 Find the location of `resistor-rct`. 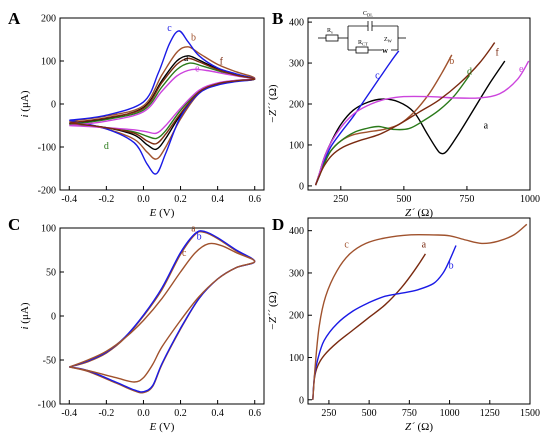

resistor-rct is located at coordinates (362, 50).